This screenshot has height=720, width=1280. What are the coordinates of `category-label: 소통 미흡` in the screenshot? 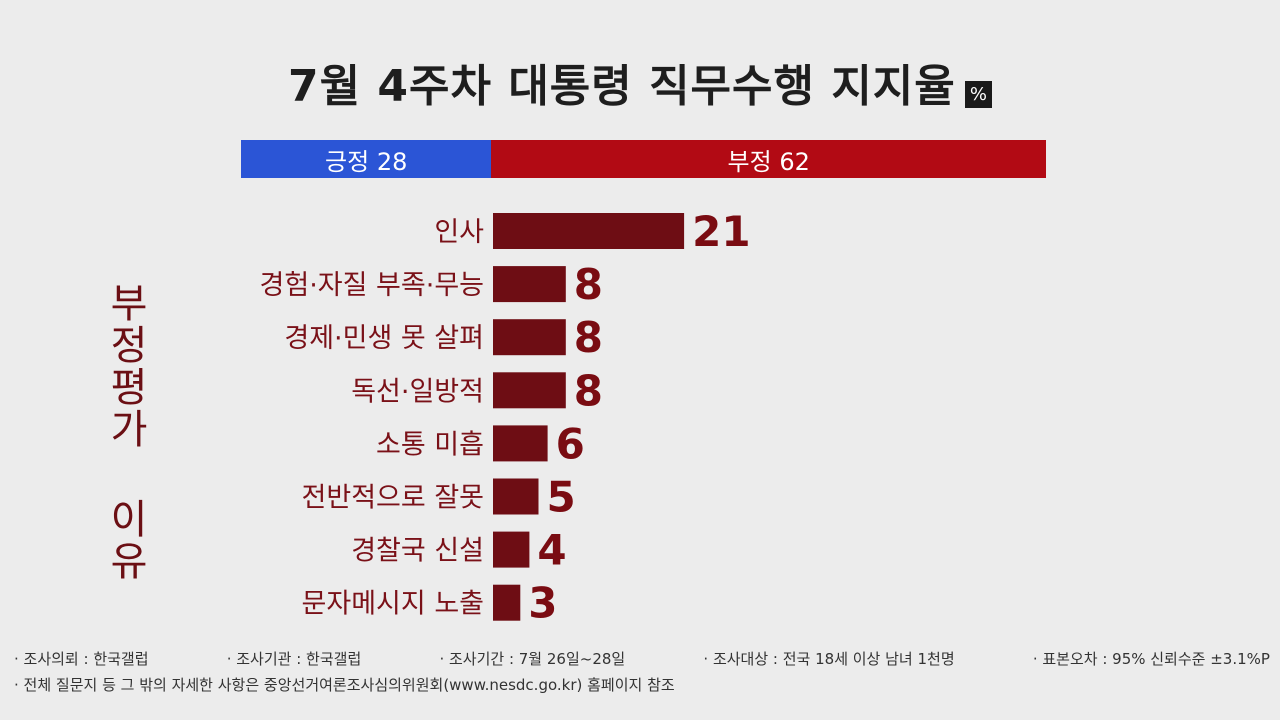 It's located at (430, 444).